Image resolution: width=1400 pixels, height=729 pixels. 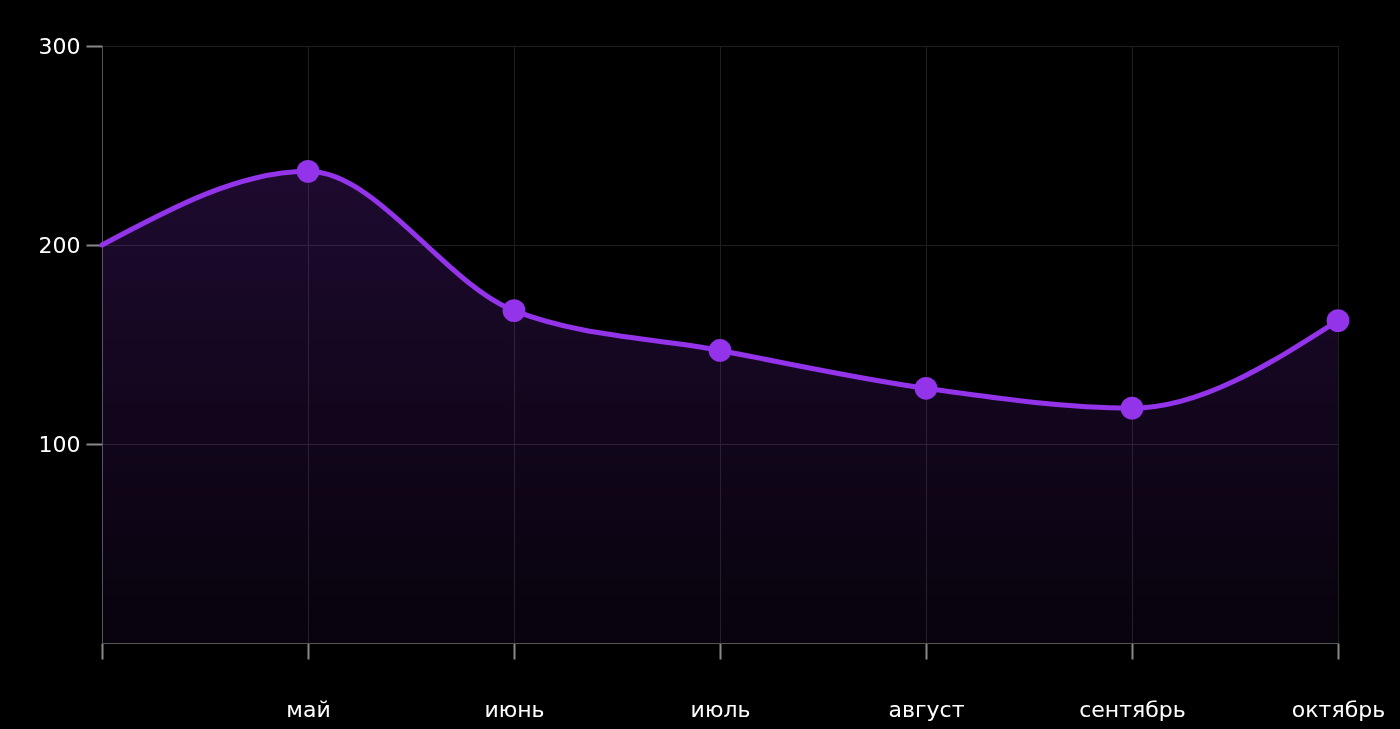 What do you see at coordinates (926, 709) in the screenshot?
I see `x-tick-label: август` at bounding box center [926, 709].